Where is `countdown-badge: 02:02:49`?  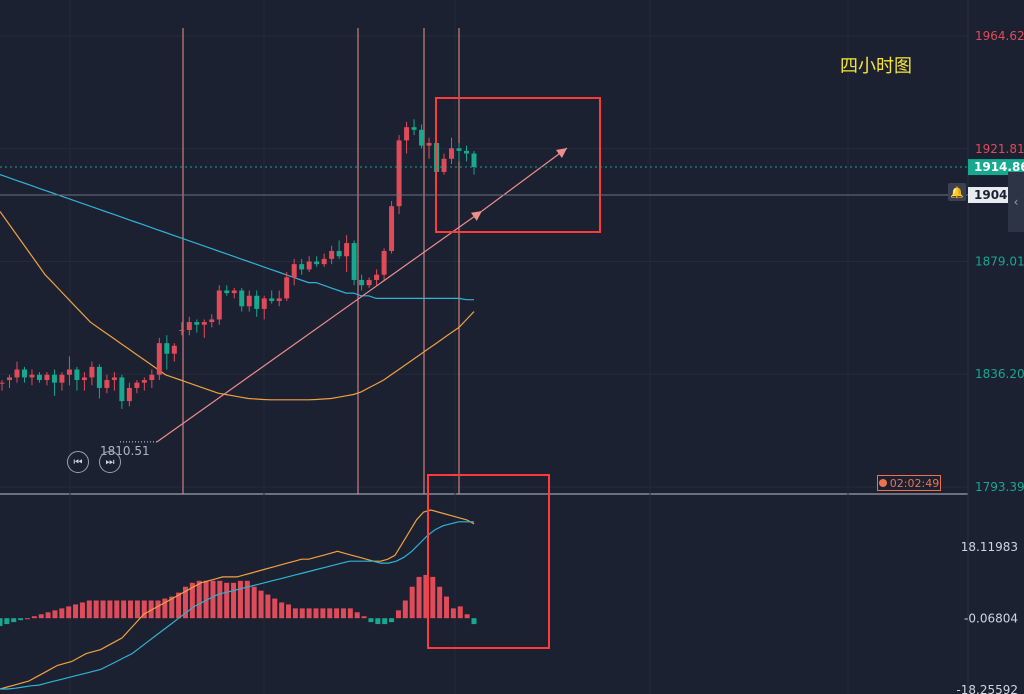
countdown-badge: 02:02:49 is located at coordinates (909, 483).